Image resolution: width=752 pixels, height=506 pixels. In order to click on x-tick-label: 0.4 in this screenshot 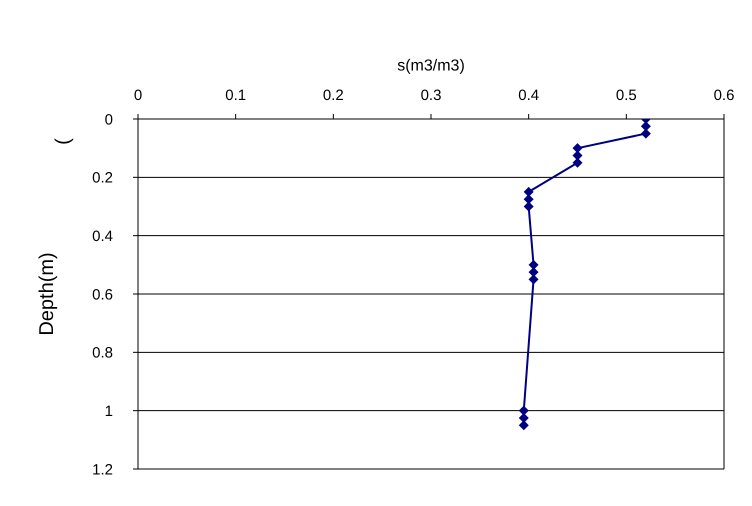, I will do `click(529, 95)`.